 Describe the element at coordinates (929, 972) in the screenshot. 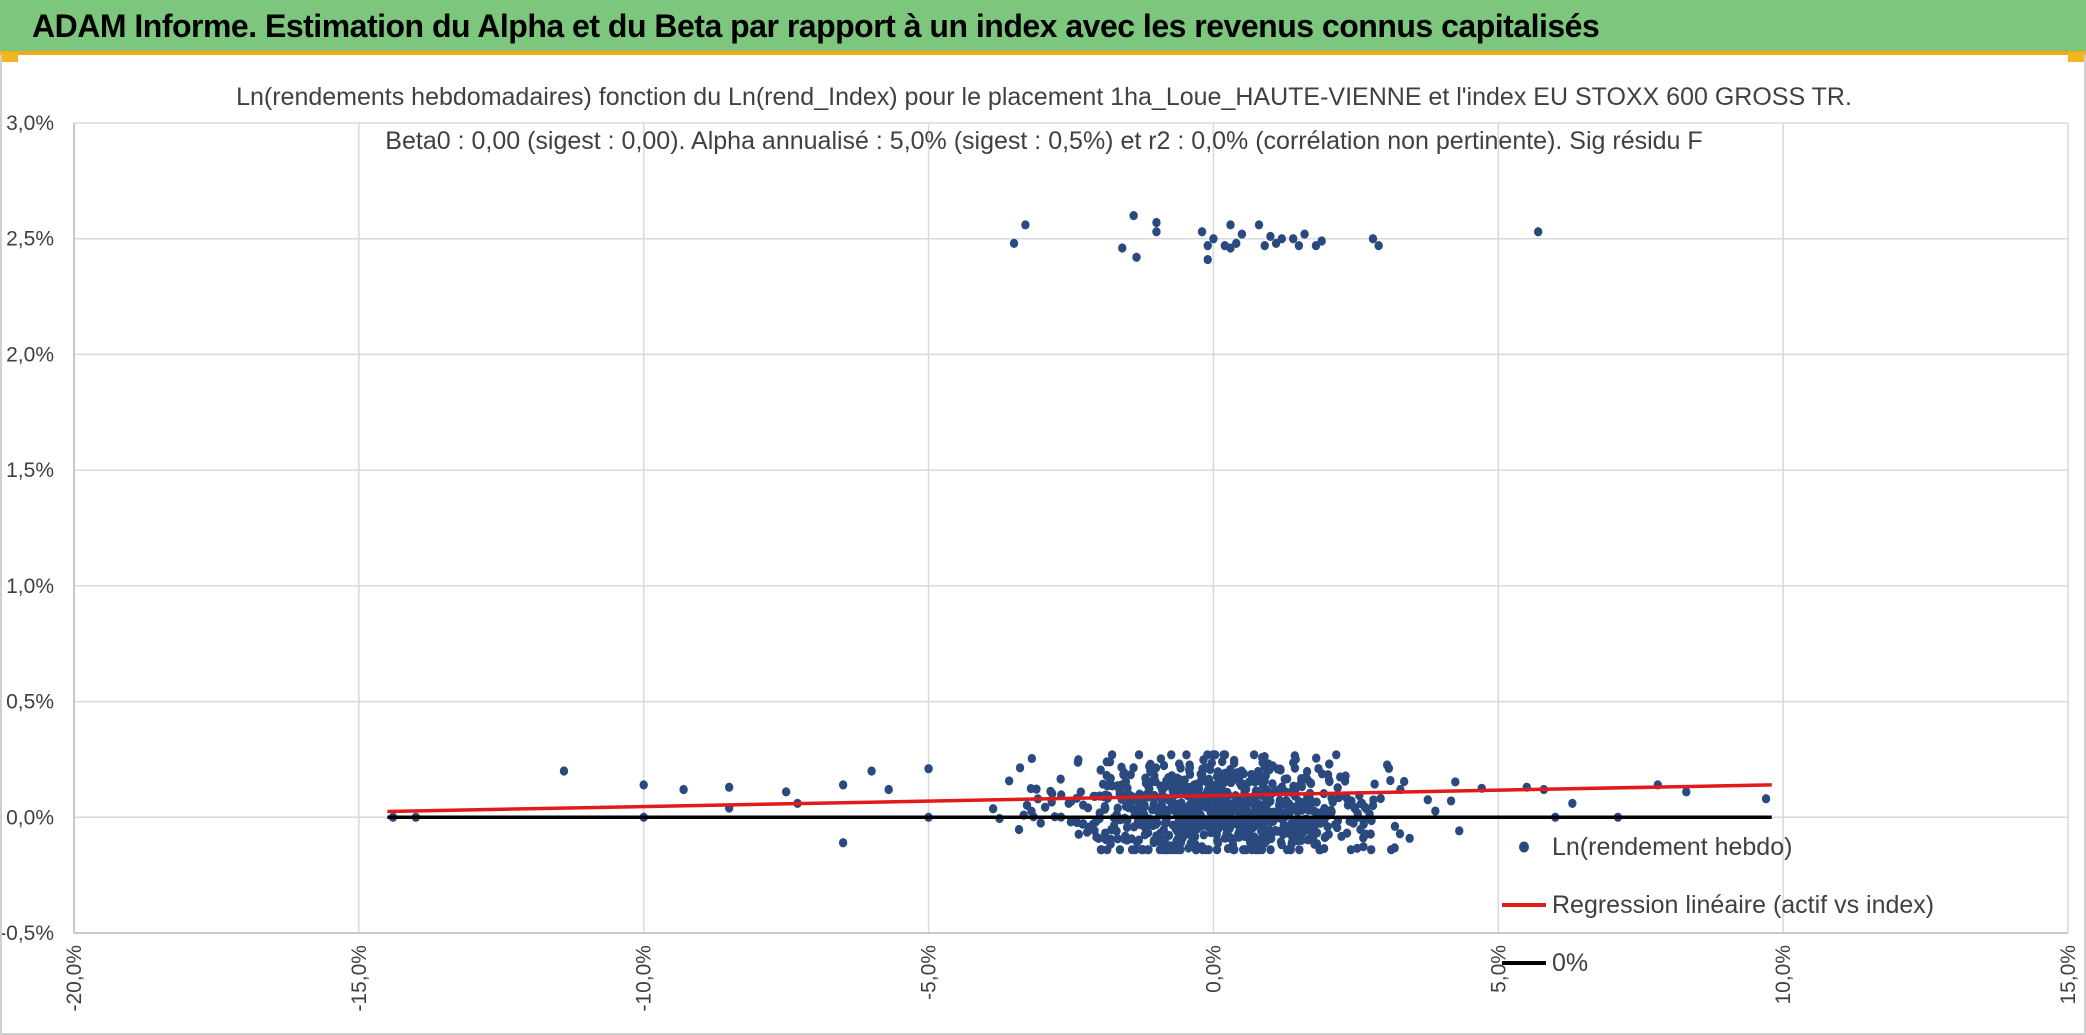

I see `x-tick-label: -5,0%` at that location.